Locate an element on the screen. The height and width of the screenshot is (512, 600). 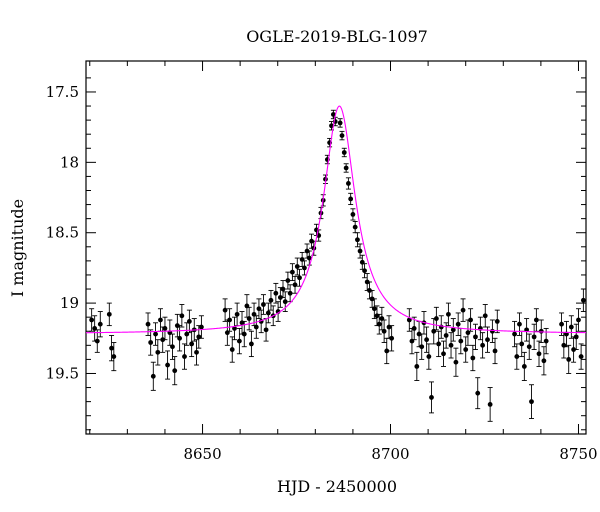
y-tick-label: 18.5 is located at coordinates (62, 233).